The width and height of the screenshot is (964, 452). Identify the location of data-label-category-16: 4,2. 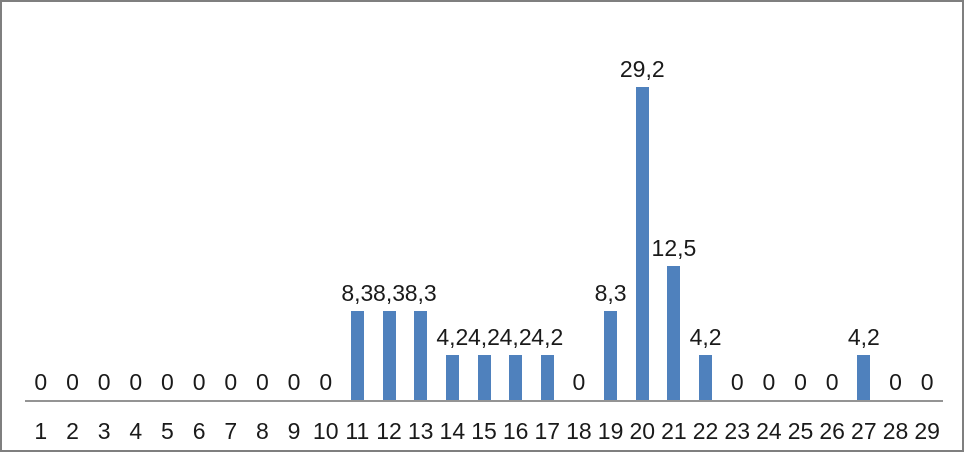
(515, 337).